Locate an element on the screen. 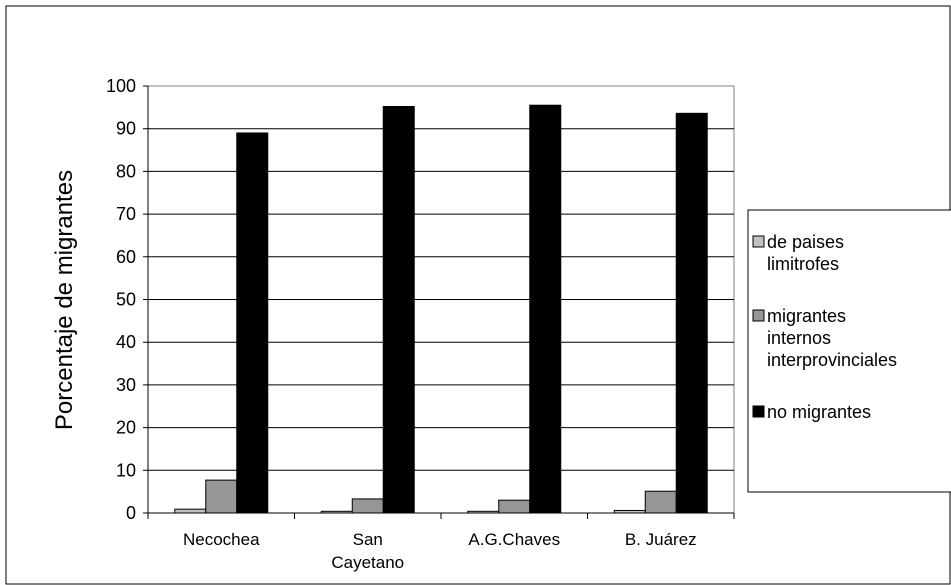 This screenshot has width=951, height=585. legend-label: limitrofes is located at coordinates (803, 264).